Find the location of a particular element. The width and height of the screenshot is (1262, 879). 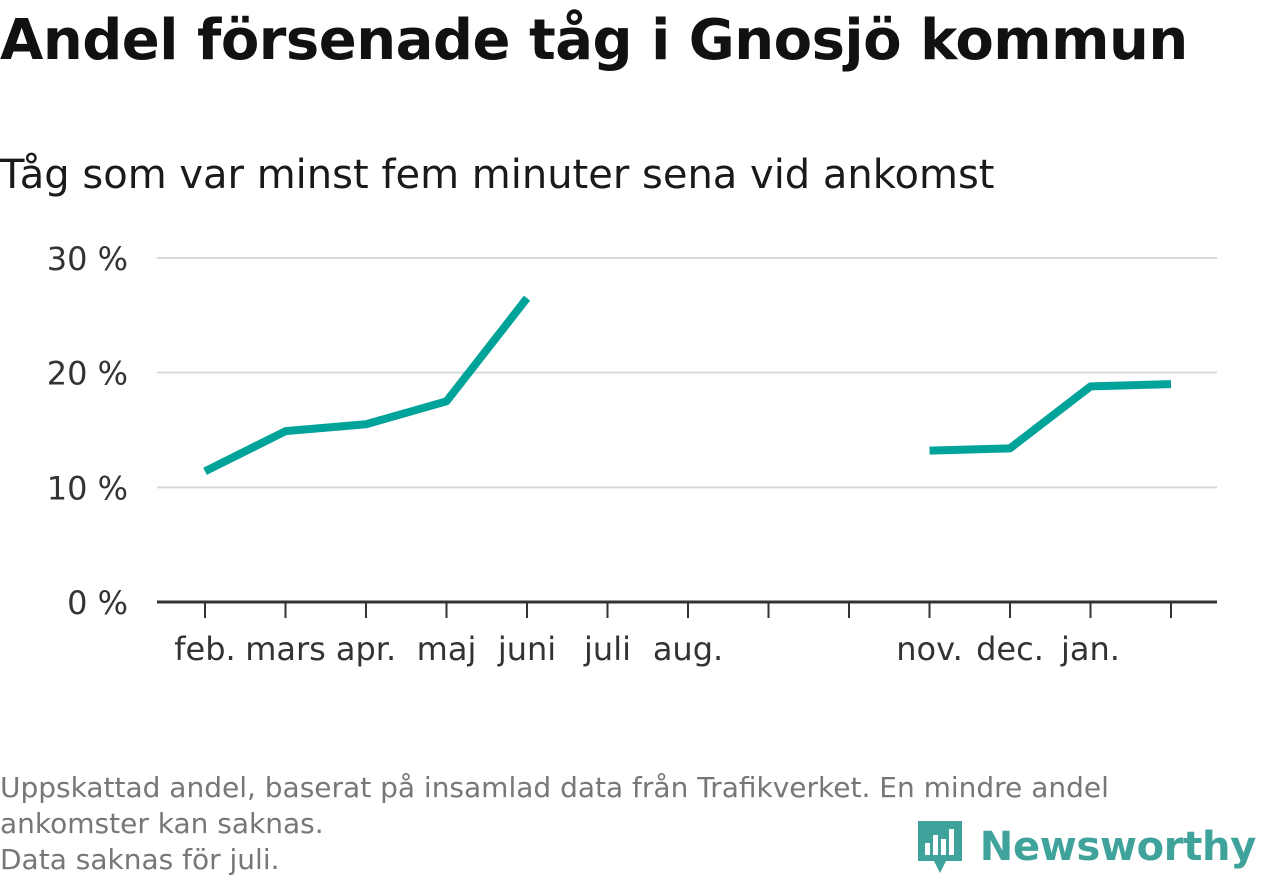

x-tick-label: dec. is located at coordinates (1010, 649).